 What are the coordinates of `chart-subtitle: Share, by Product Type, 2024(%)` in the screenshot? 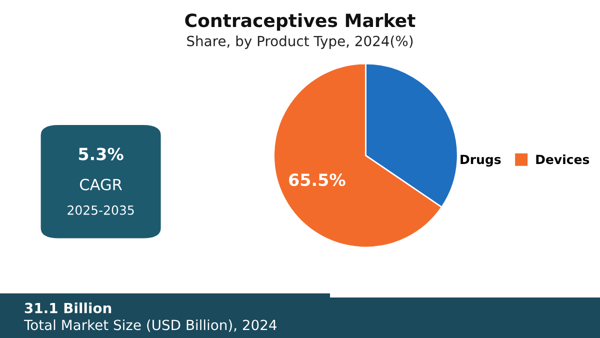 It's located at (300, 42).